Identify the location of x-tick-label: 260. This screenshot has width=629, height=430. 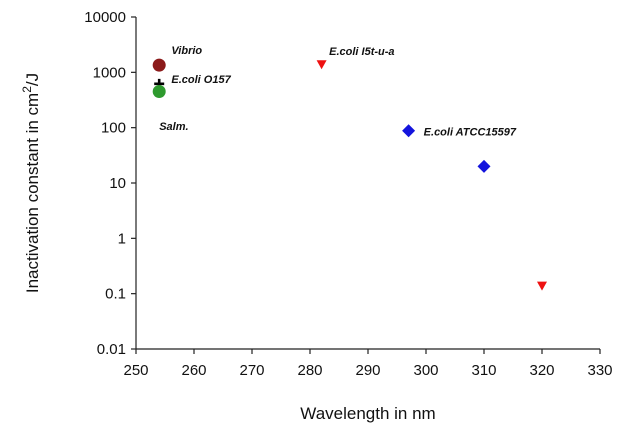
(193, 370).